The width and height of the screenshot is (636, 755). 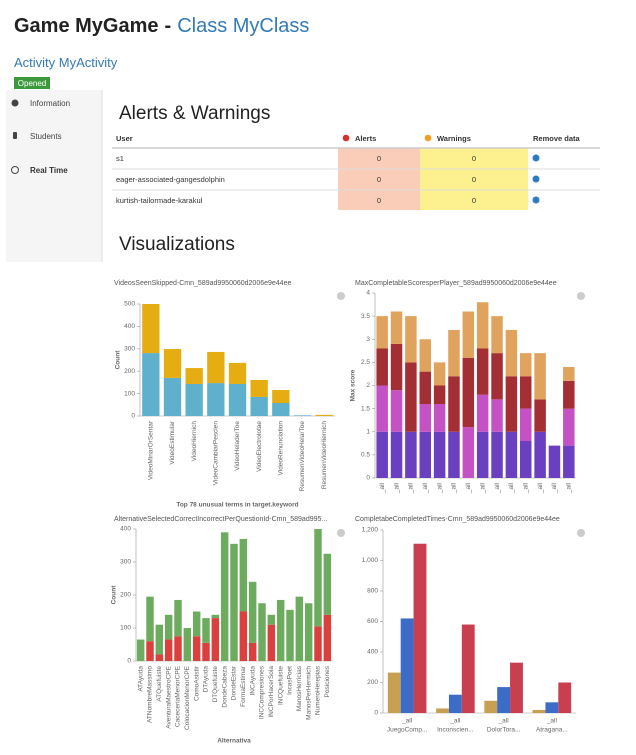 I want to click on sidebar-item: Information, so click(x=50, y=103).